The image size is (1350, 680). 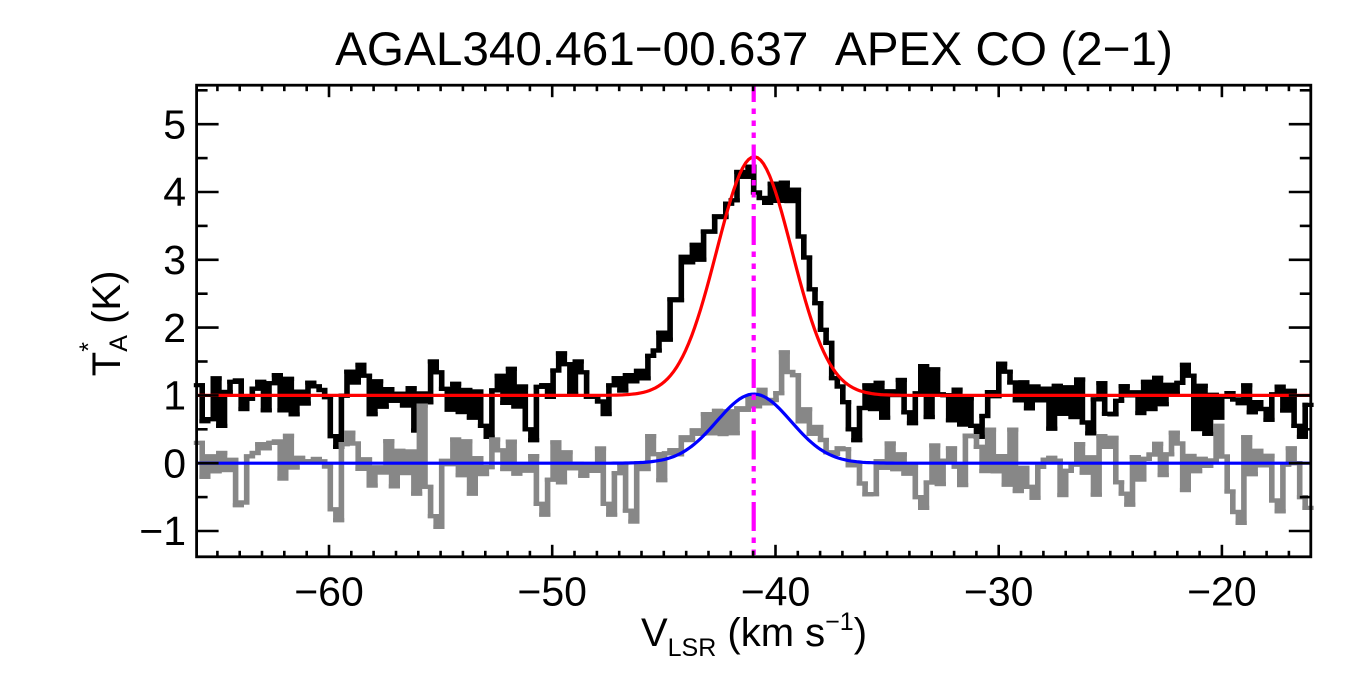 What do you see at coordinates (999, 592) in the screenshot?
I see `svg-text: −30` at bounding box center [999, 592].